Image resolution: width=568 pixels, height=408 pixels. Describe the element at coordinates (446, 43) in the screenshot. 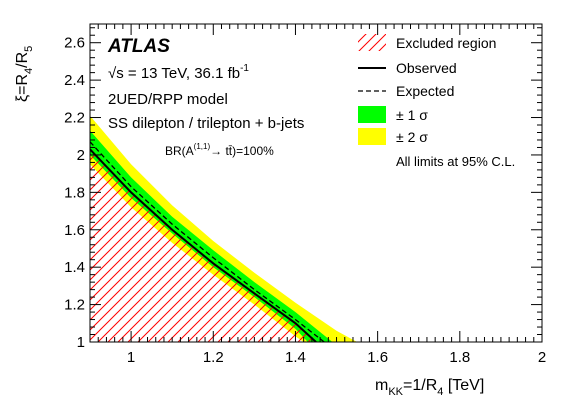

I see `legend-excluded-label: Excluded region` at that location.